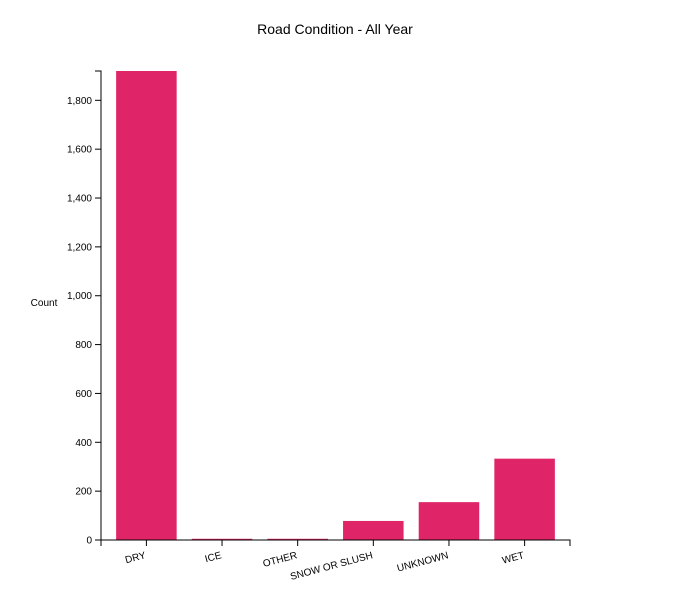 This screenshot has height=591, width=690. Describe the element at coordinates (83, 443) in the screenshot. I see `y-tick-label: 400` at that location.